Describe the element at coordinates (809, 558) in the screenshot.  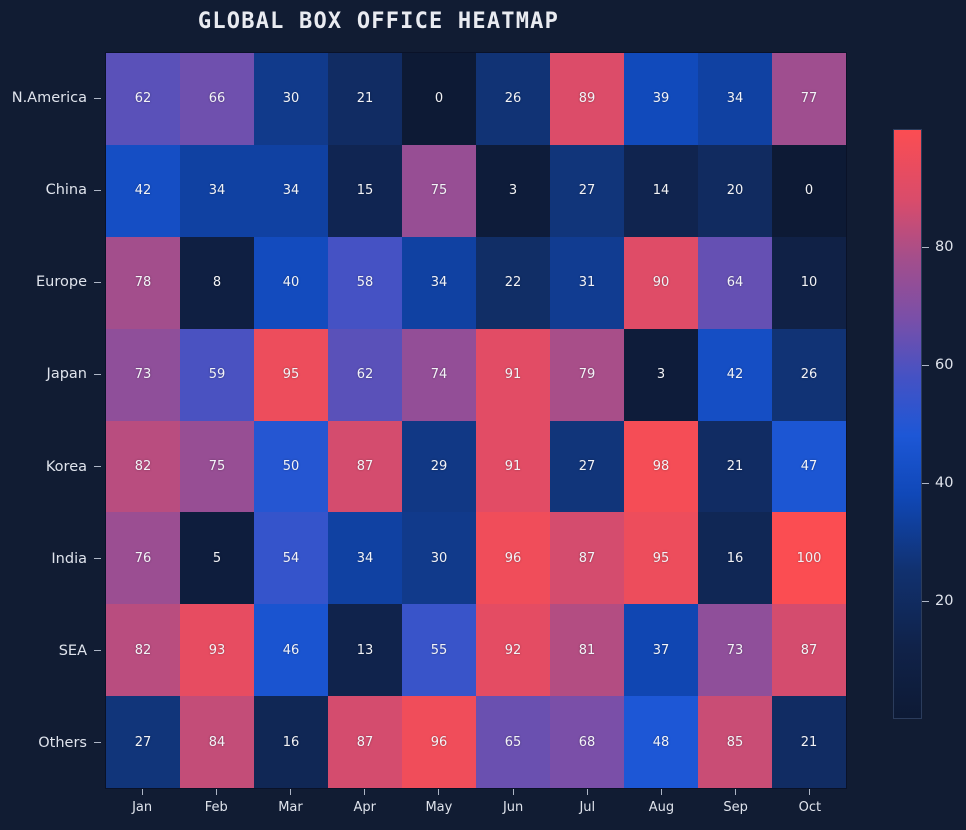
I see `heatmap-cell: 100` at that location.